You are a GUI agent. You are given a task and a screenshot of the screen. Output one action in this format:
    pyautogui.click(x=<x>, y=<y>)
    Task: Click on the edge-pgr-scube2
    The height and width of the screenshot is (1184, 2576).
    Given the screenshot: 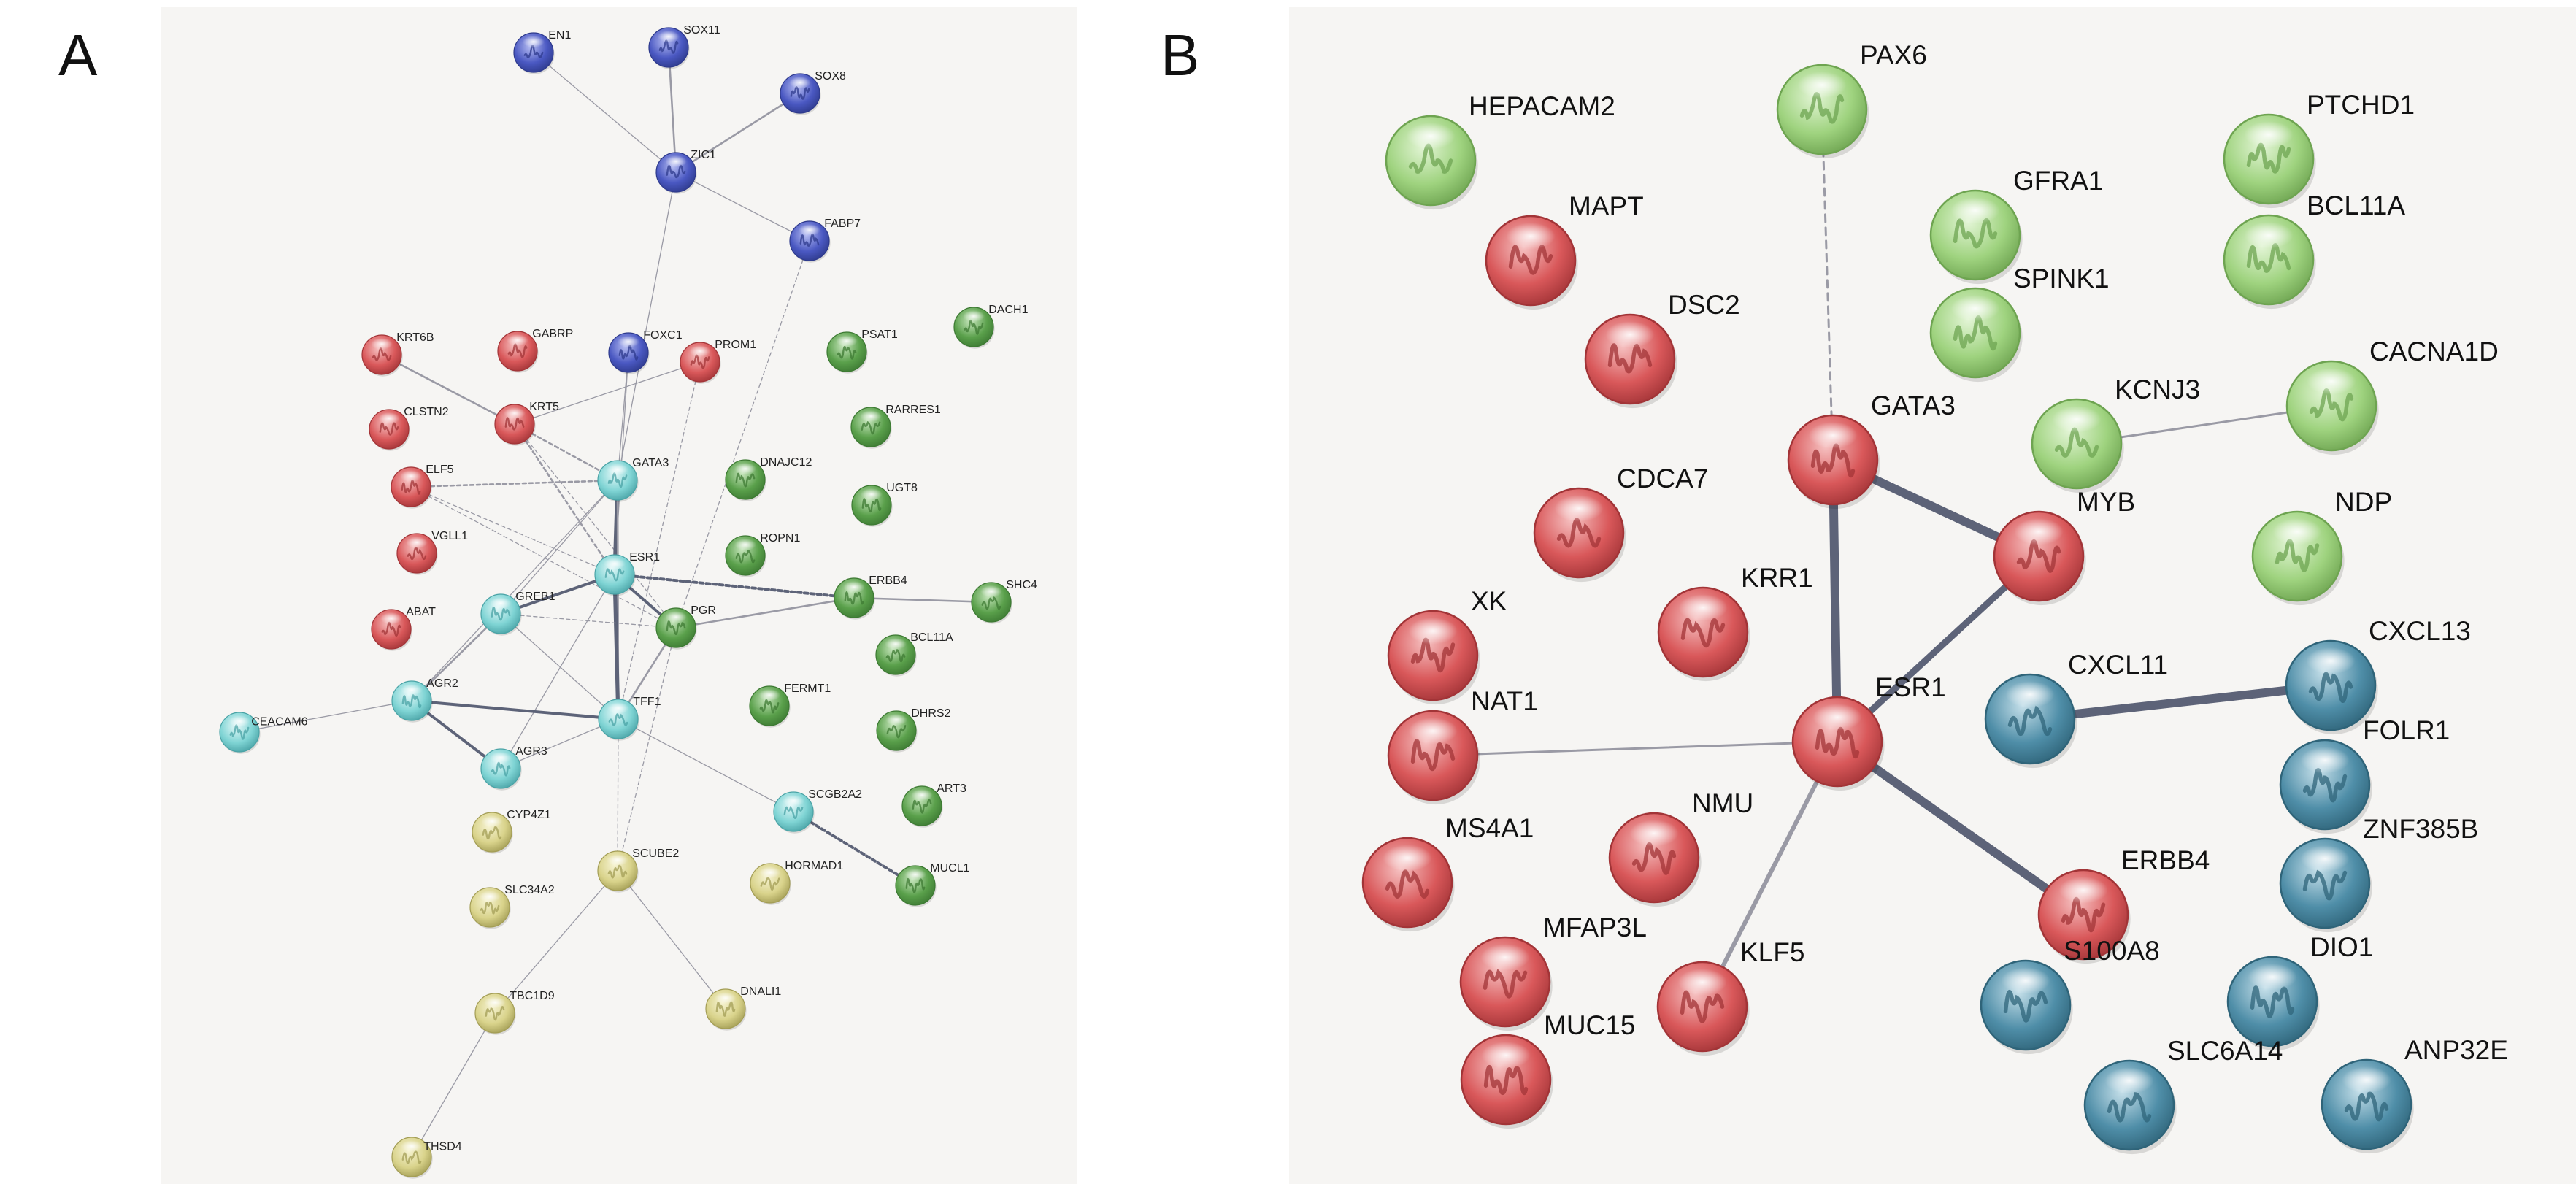 What is the action you would take?
    pyautogui.click(x=647, y=749)
    